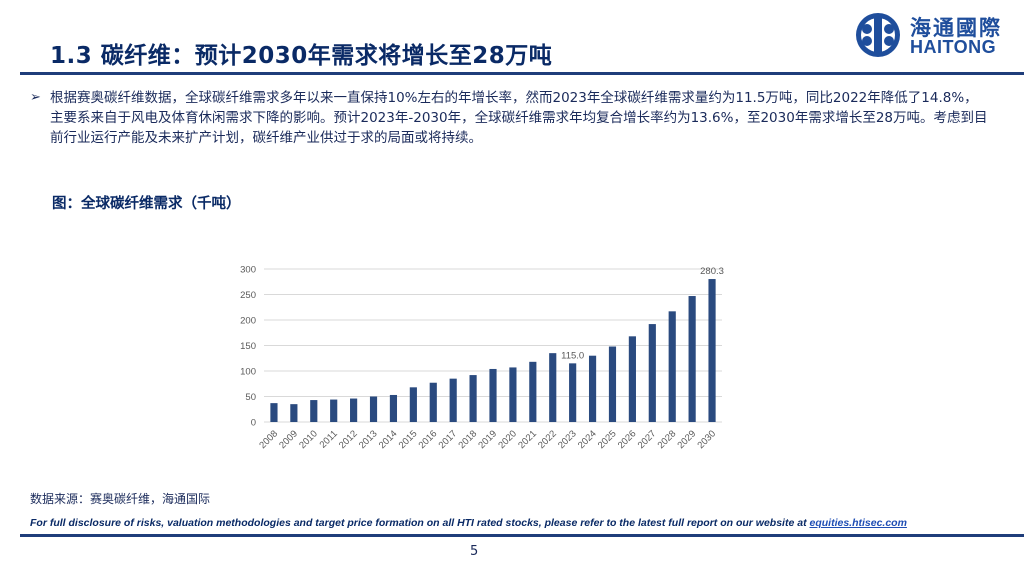 This screenshot has height=576, width=1024. I want to click on y-tick-label: 300, so click(248, 270).